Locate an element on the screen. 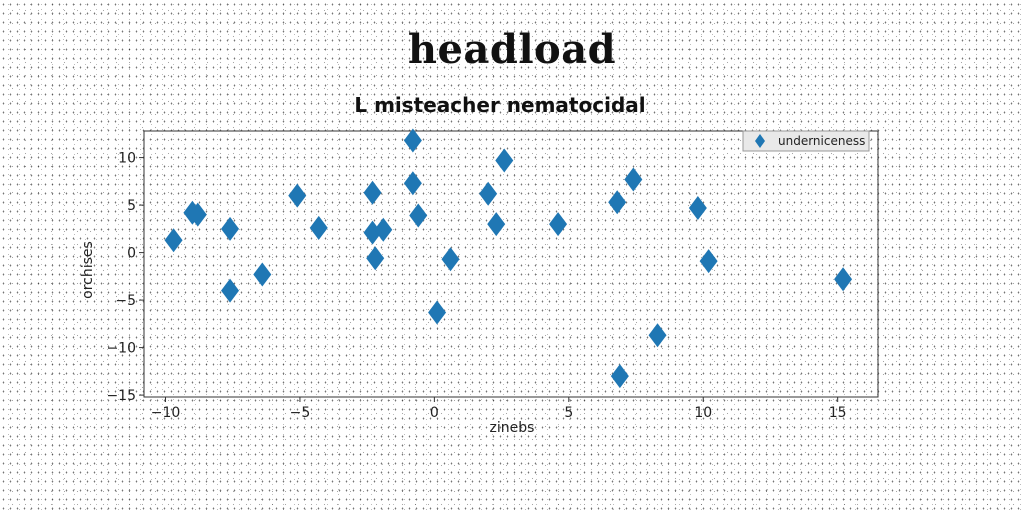  y-tick-label: −5 is located at coordinates (125, 301).